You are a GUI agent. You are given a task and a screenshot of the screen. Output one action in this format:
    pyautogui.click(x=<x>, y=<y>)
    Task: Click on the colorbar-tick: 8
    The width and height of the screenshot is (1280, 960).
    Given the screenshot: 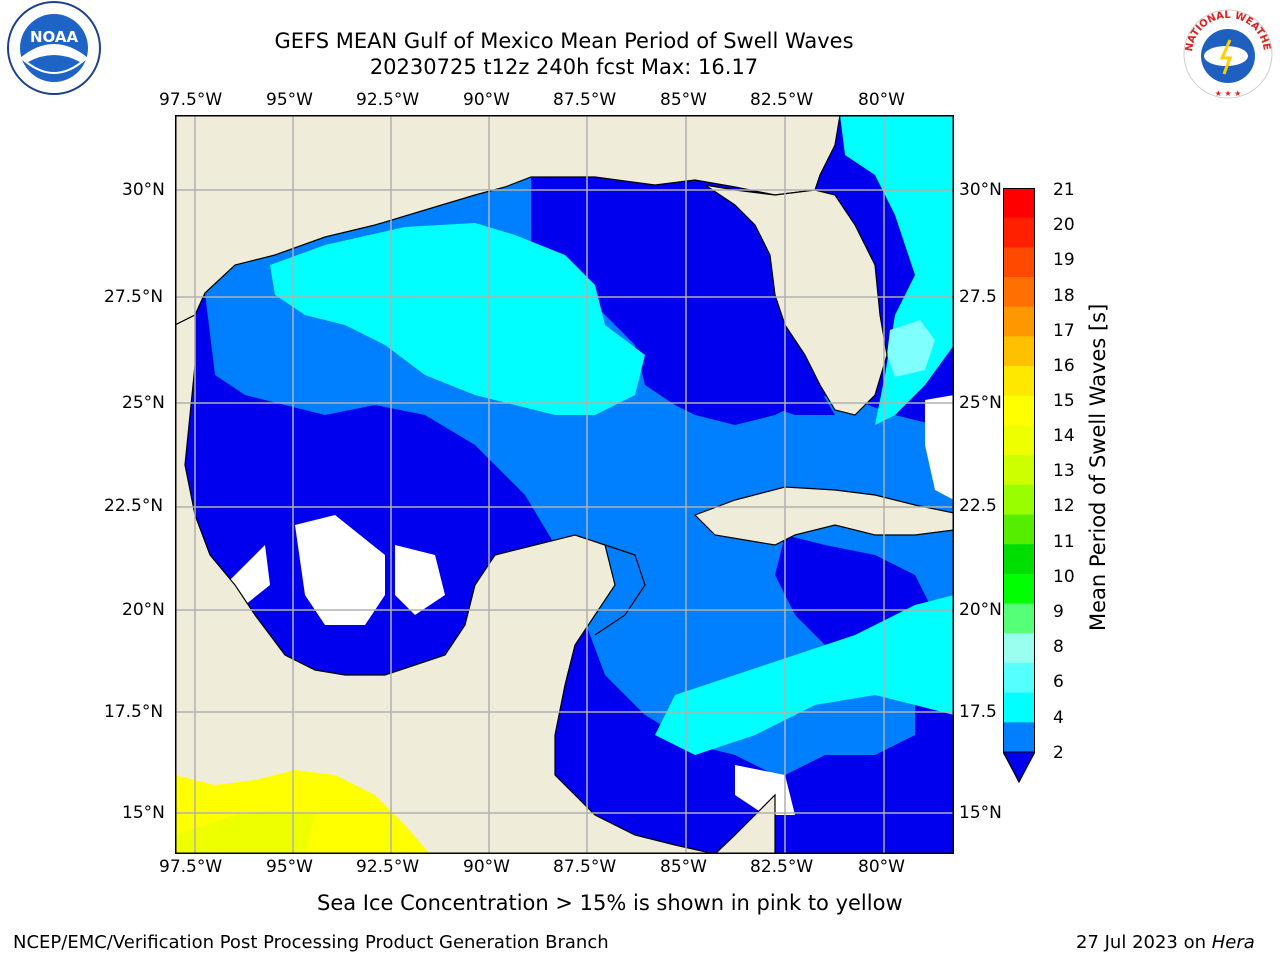 What is the action you would take?
    pyautogui.click(x=1058, y=647)
    